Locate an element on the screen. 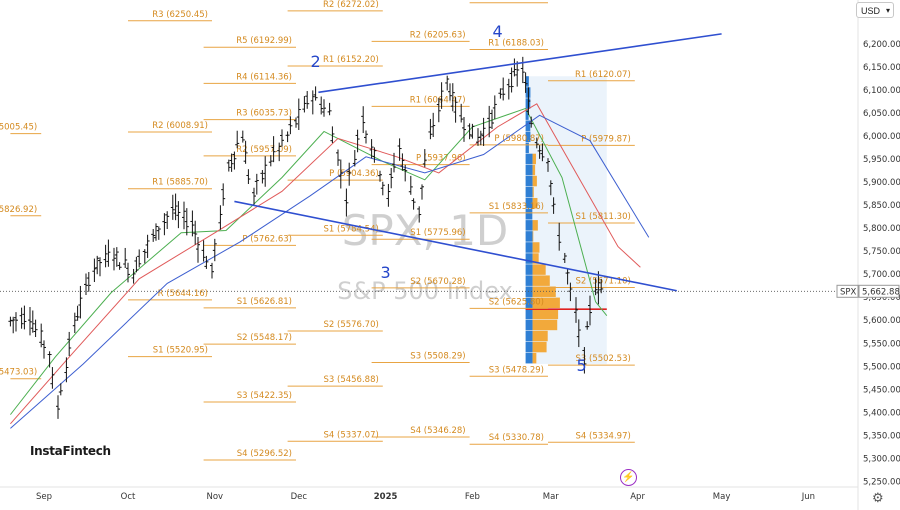 This screenshot has width=900, height=510. price-tag-symbol-box is located at coordinates (847, 291).